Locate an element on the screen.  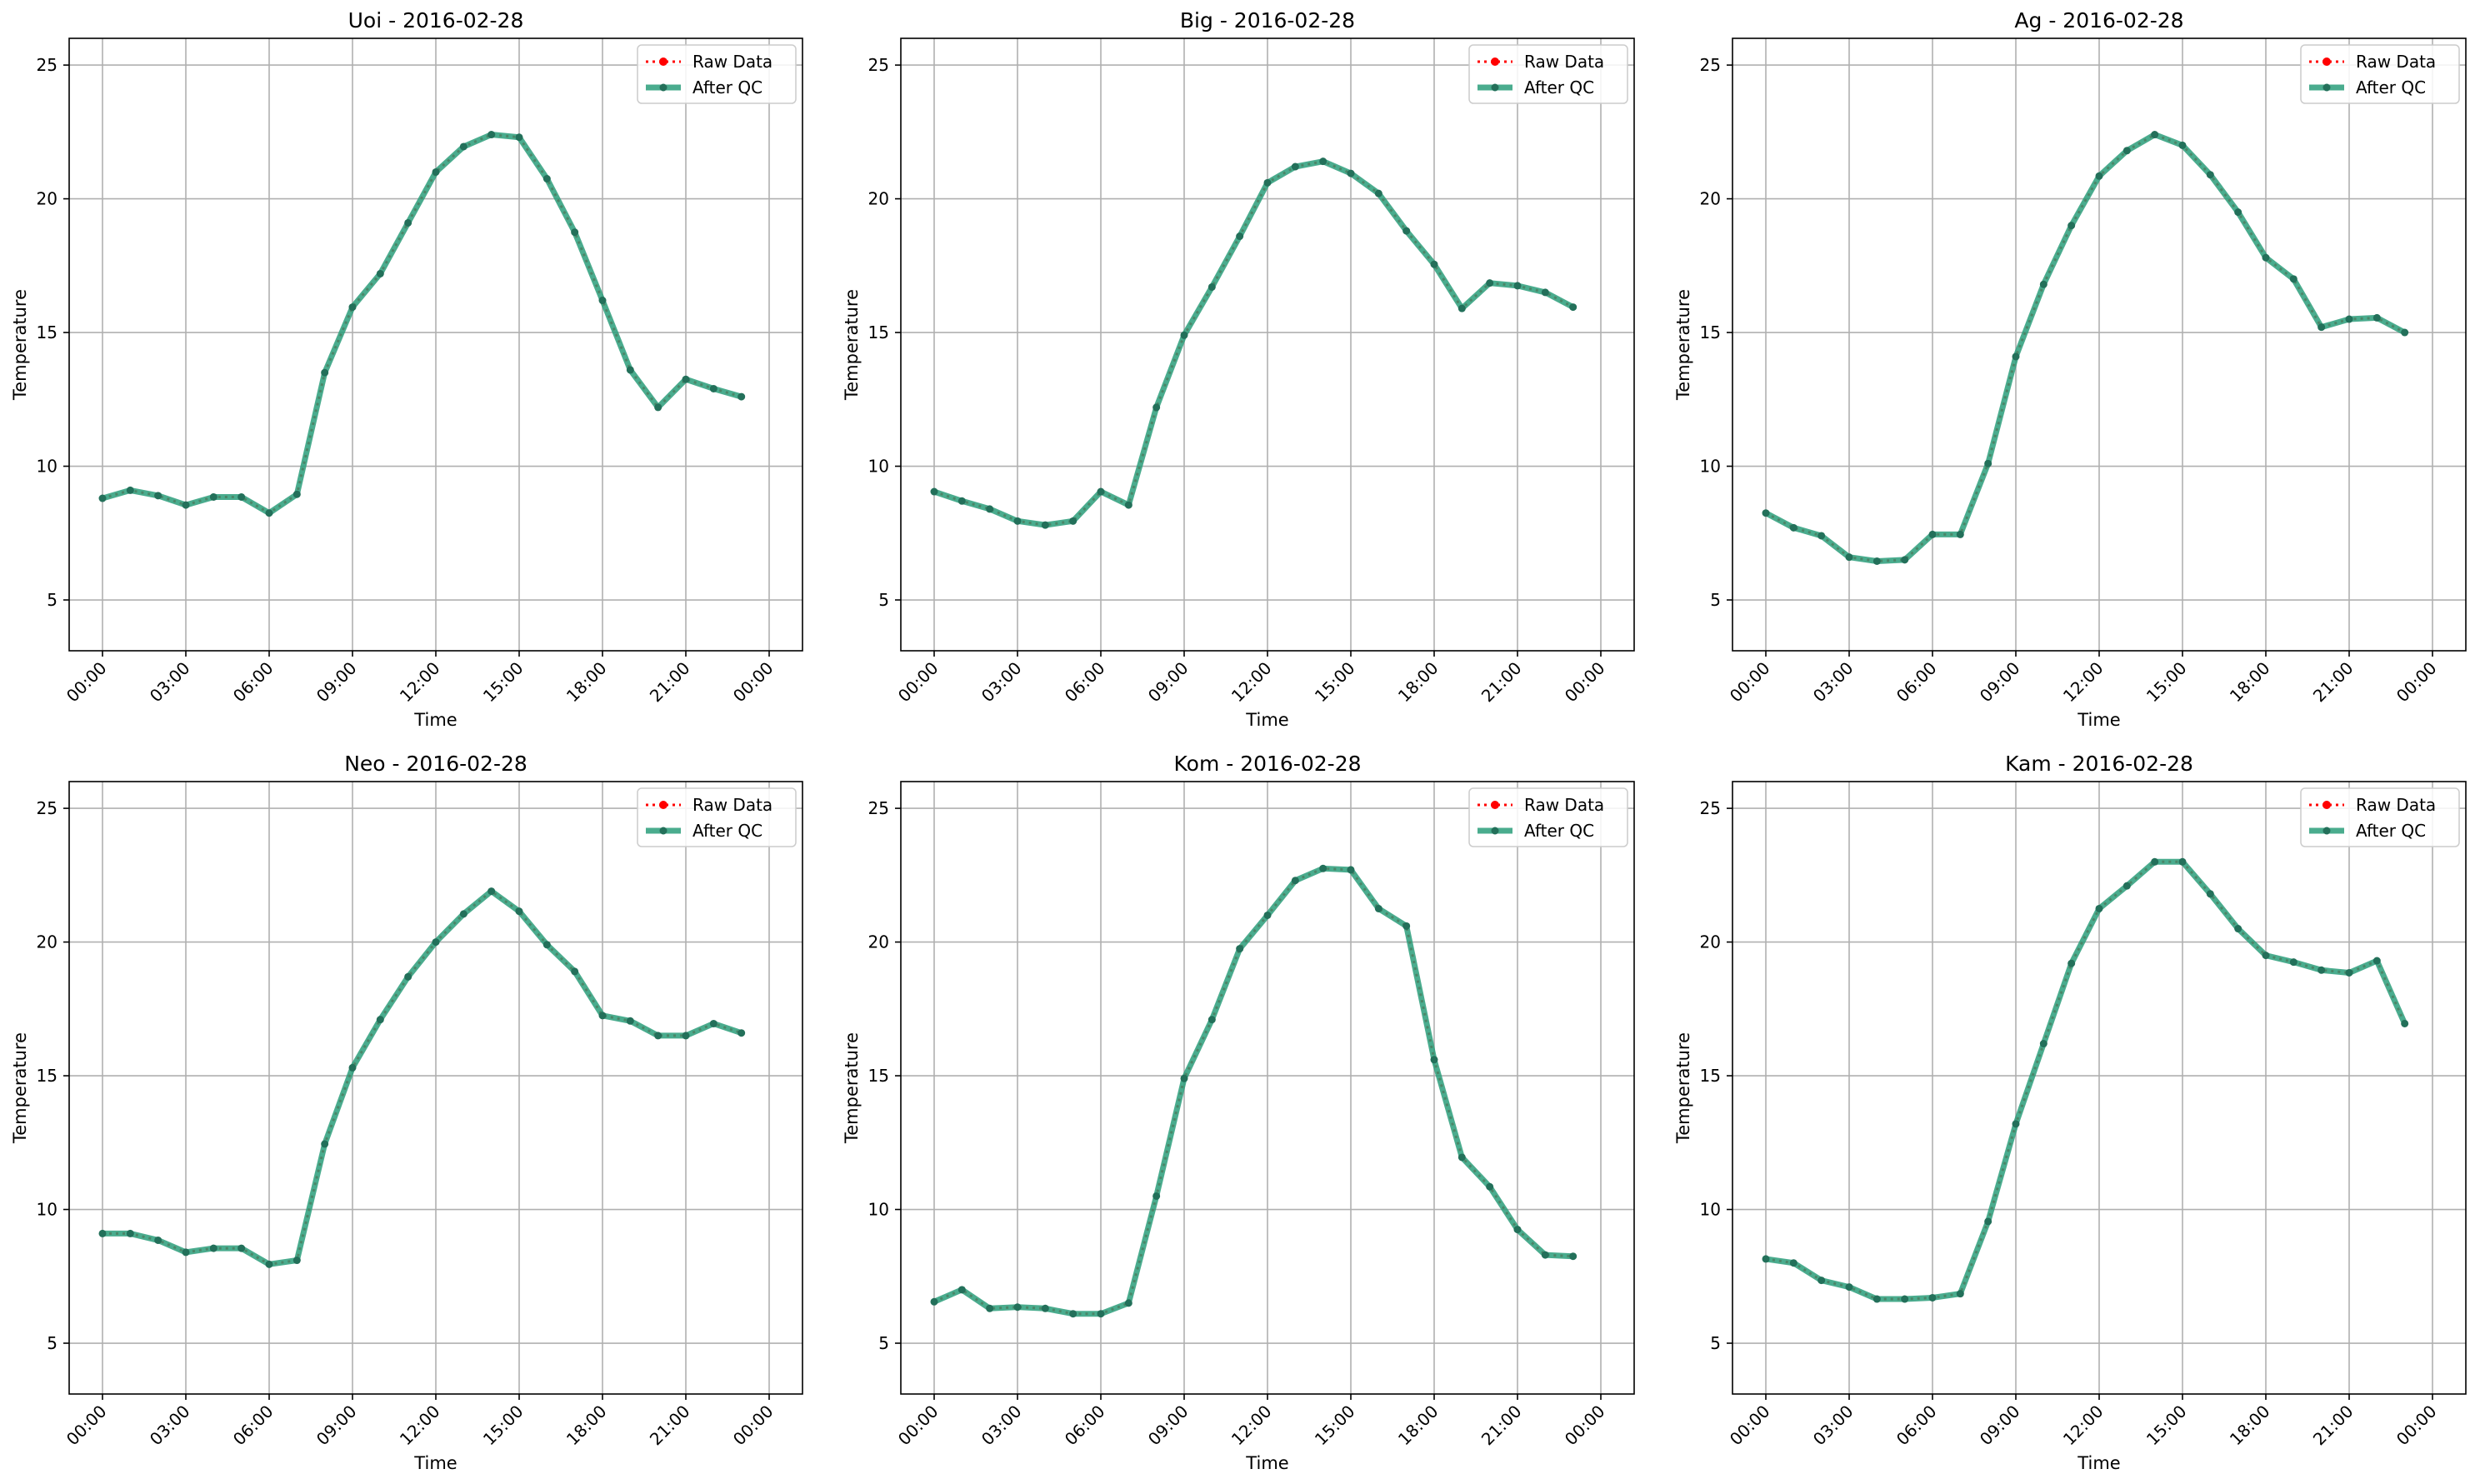
chart-title: Ag - 2016-02-28 is located at coordinates (2098, 20).